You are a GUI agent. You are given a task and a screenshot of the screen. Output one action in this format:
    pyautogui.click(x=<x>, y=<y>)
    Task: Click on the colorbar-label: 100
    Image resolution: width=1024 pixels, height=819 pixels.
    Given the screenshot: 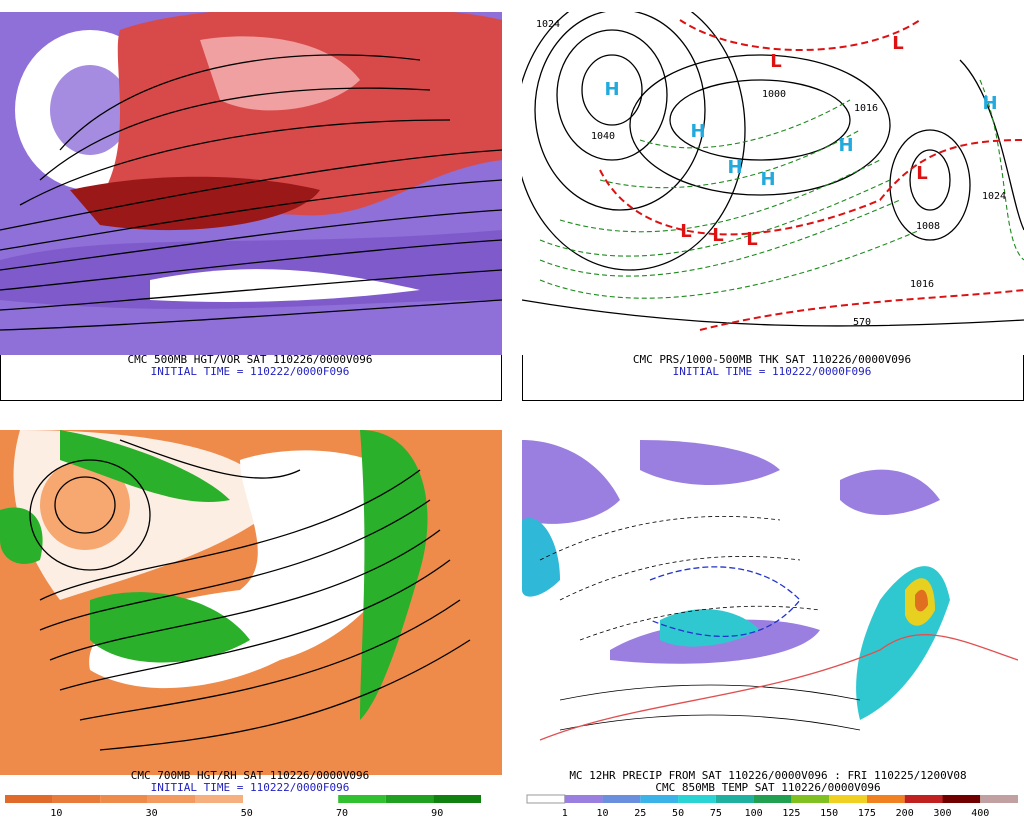 What is the action you would take?
    pyautogui.click(x=754, y=813)
    